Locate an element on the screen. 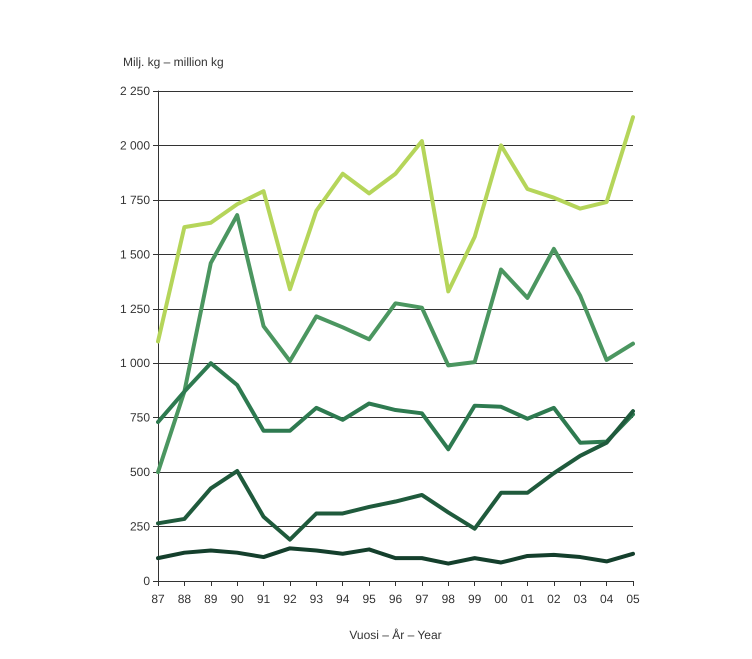 The image size is (752, 659). x-tick-label: 05 is located at coordinates (633, 599).